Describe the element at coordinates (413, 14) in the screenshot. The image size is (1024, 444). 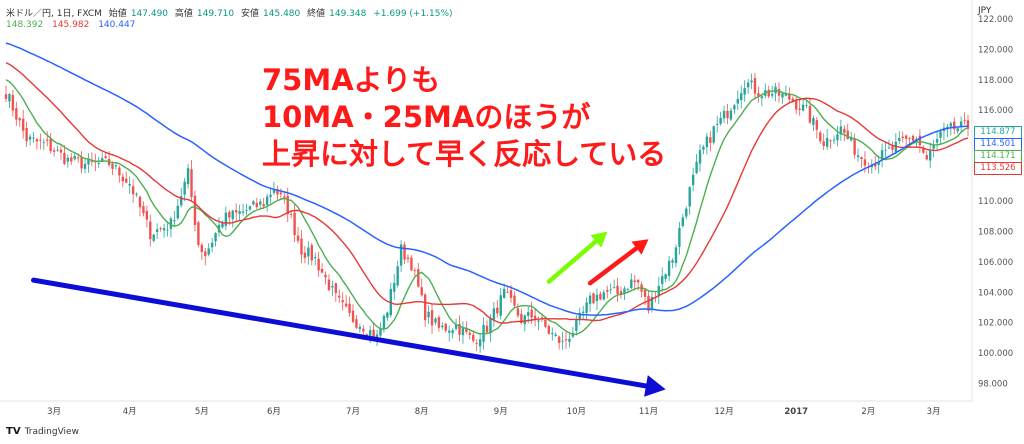
I see `change-value: +1.699 (+1.15%)` at that location.